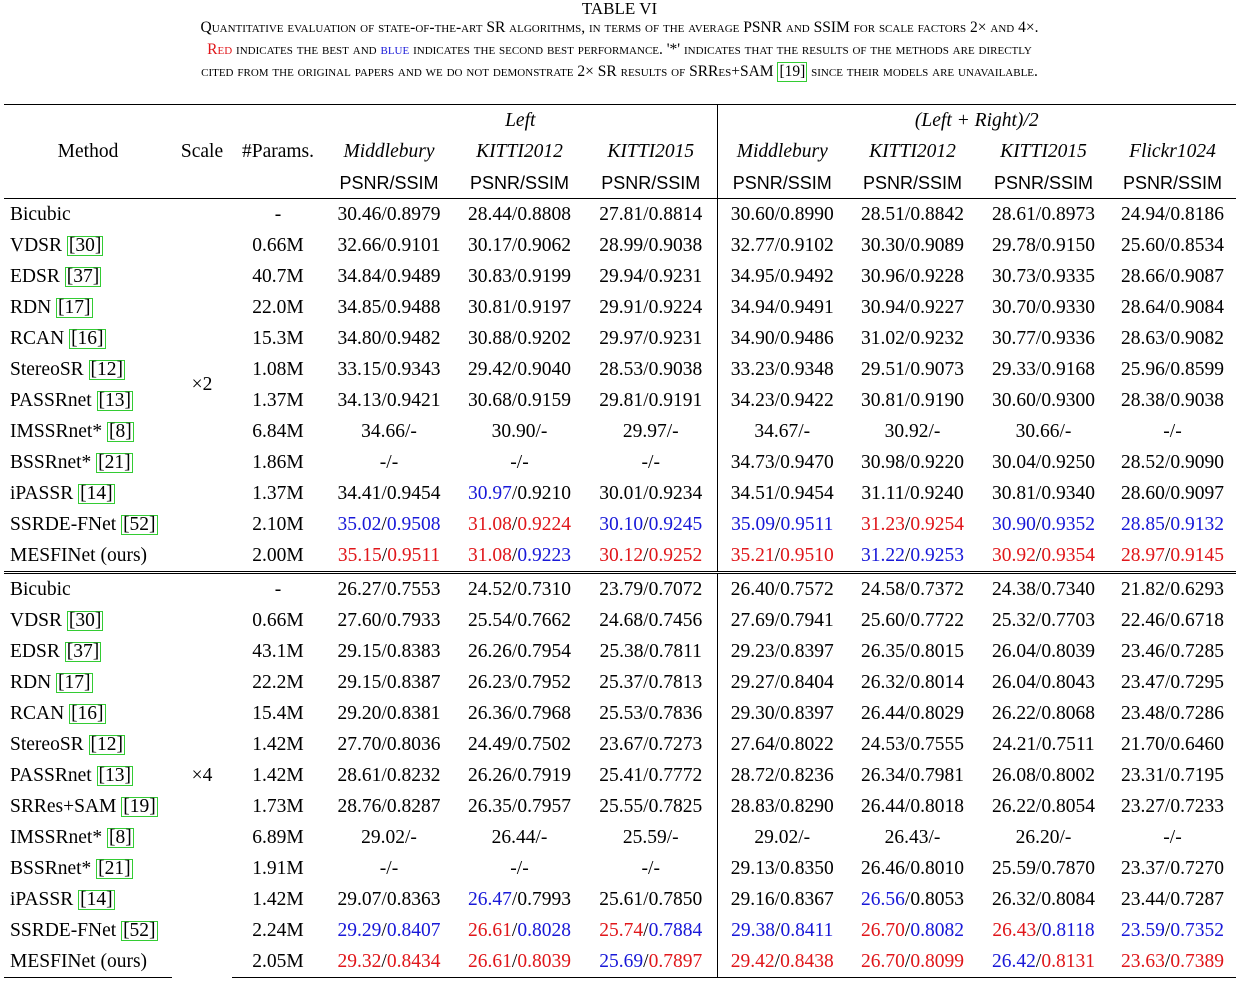 This screenshot has height=992, width=1239. I want to click on ssim-value: 0.7233, so click(1197, 806).